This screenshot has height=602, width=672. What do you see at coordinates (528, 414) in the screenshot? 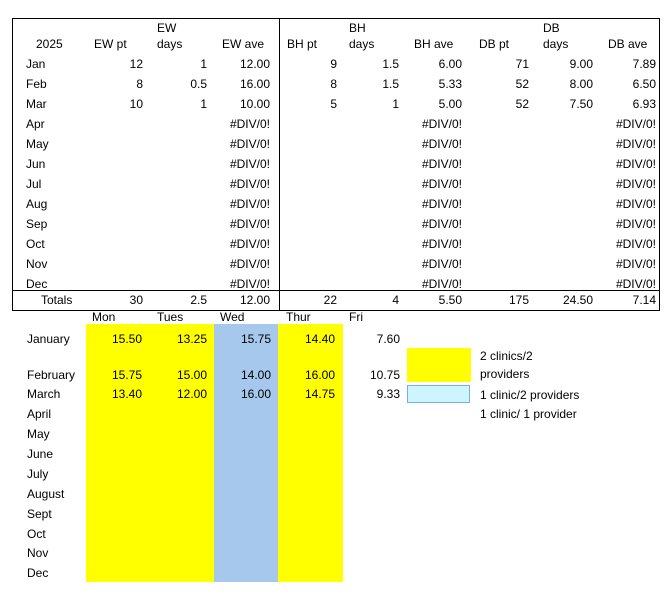
I see `legend-one-clinic-one-provider: 1 clinic/ 1 provider` at bounding box center [528, 414].